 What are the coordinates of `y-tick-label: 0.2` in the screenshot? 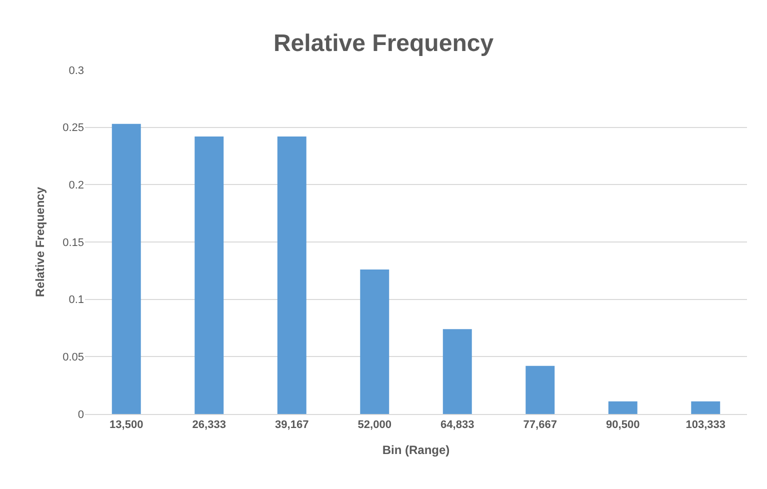 It's located at (76, 186).